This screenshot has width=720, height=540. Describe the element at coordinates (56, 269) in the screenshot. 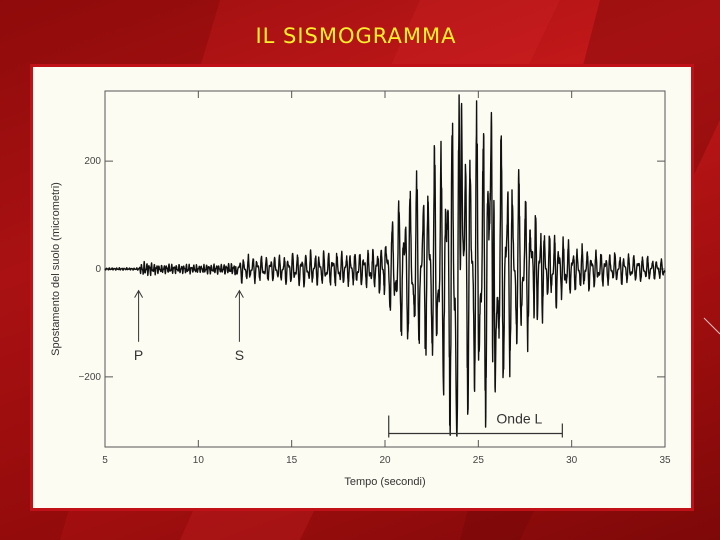

I see `y-axis-label: Spostamento del suolo (micrometri)` at that location.